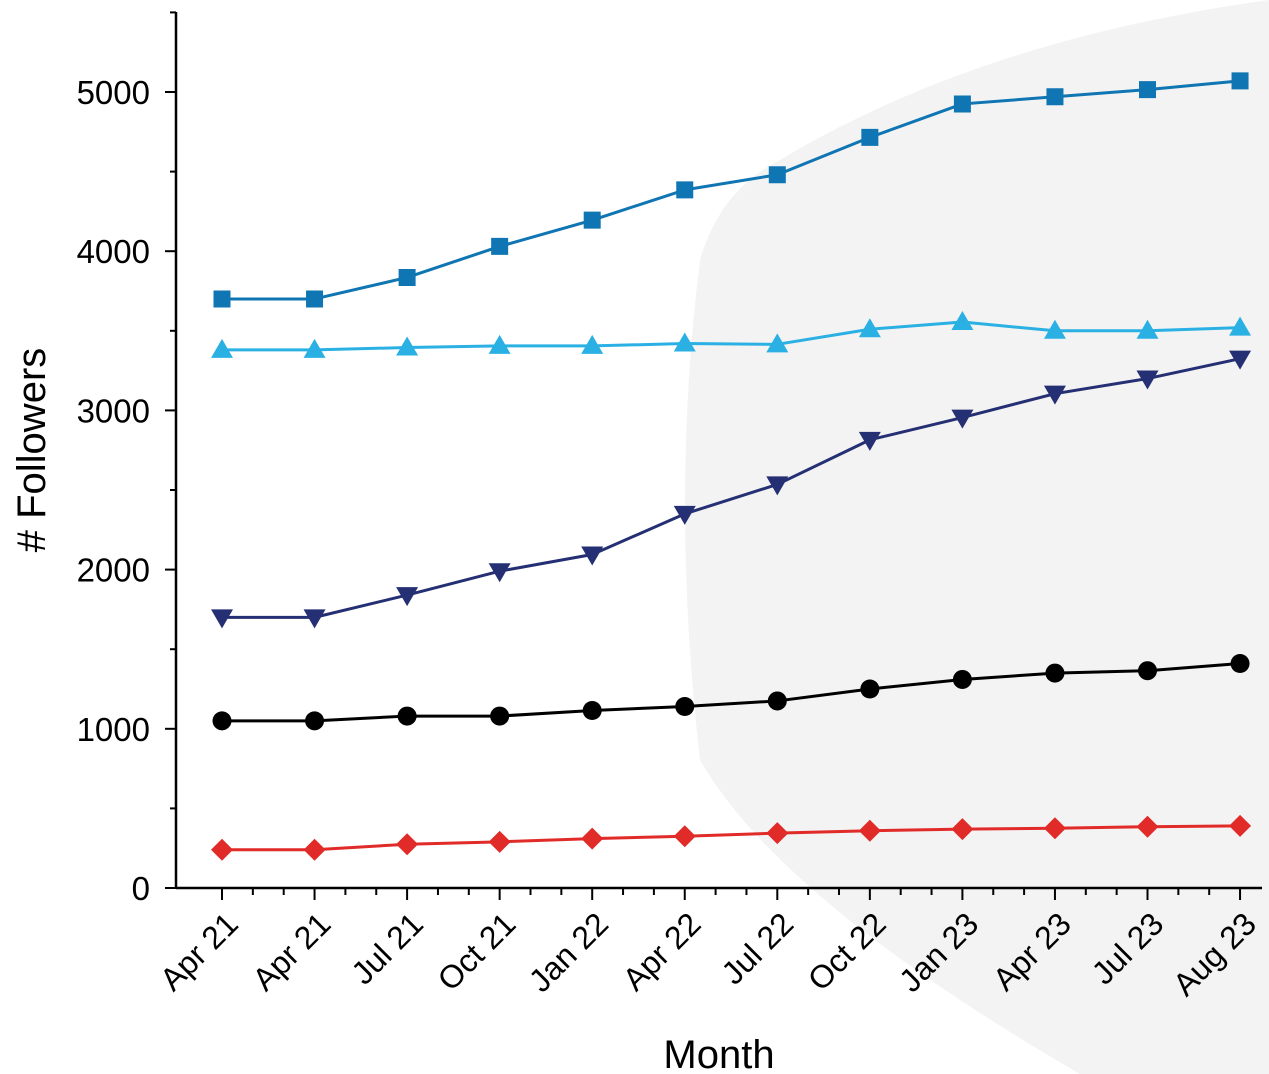  What do you see at coordinates (141, 888) in the screenshot?
I see `y-tick-label: 0` at bounding box center [141, 888].